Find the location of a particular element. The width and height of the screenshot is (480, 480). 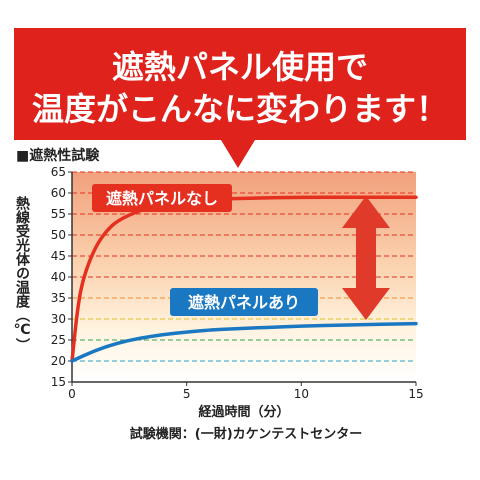

x-axis-label: 経過時間（分） is located at coordinates (243, 412).